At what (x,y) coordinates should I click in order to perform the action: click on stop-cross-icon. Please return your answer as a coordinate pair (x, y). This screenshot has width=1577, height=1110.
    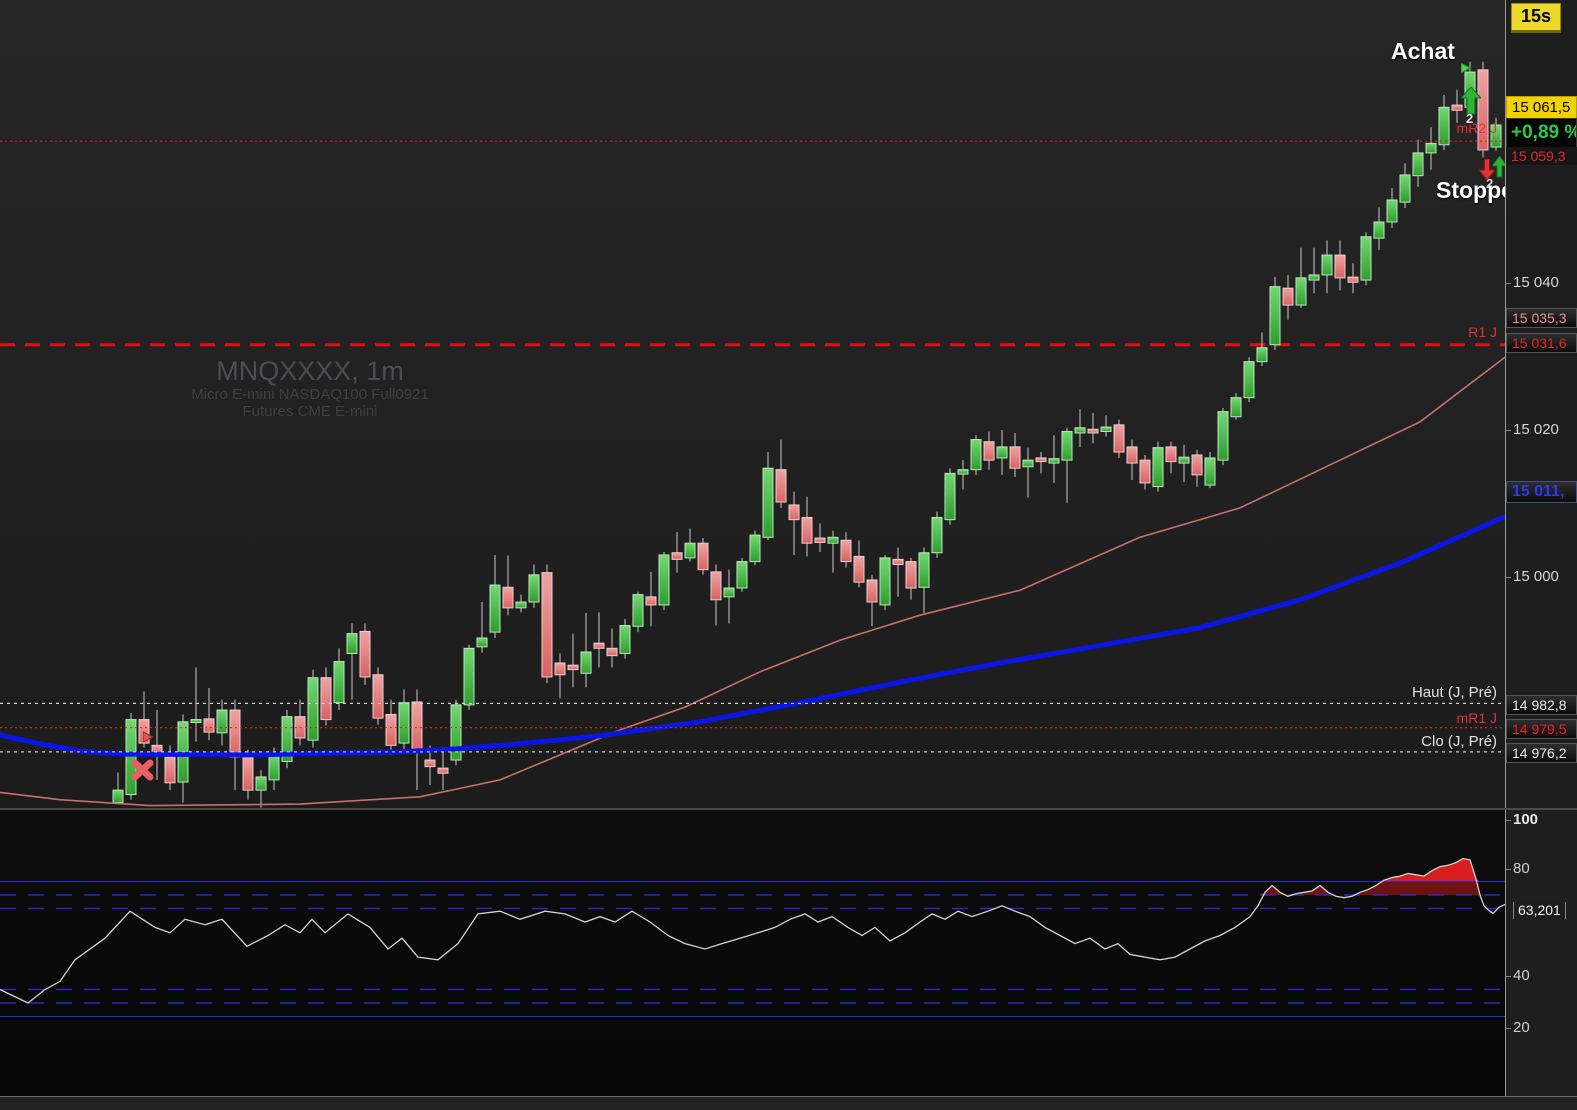
    Looking at the image, I should click on (142, 772).